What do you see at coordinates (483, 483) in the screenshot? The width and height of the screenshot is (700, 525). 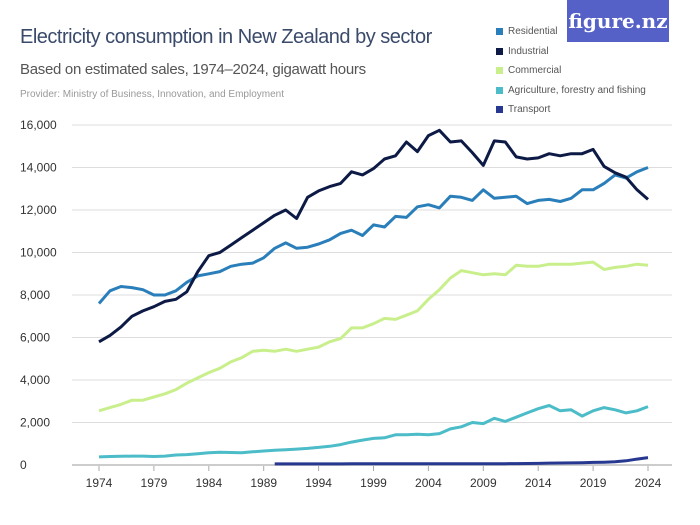 I see `x-tick-label: 2009` at bounding box center [483, 483].